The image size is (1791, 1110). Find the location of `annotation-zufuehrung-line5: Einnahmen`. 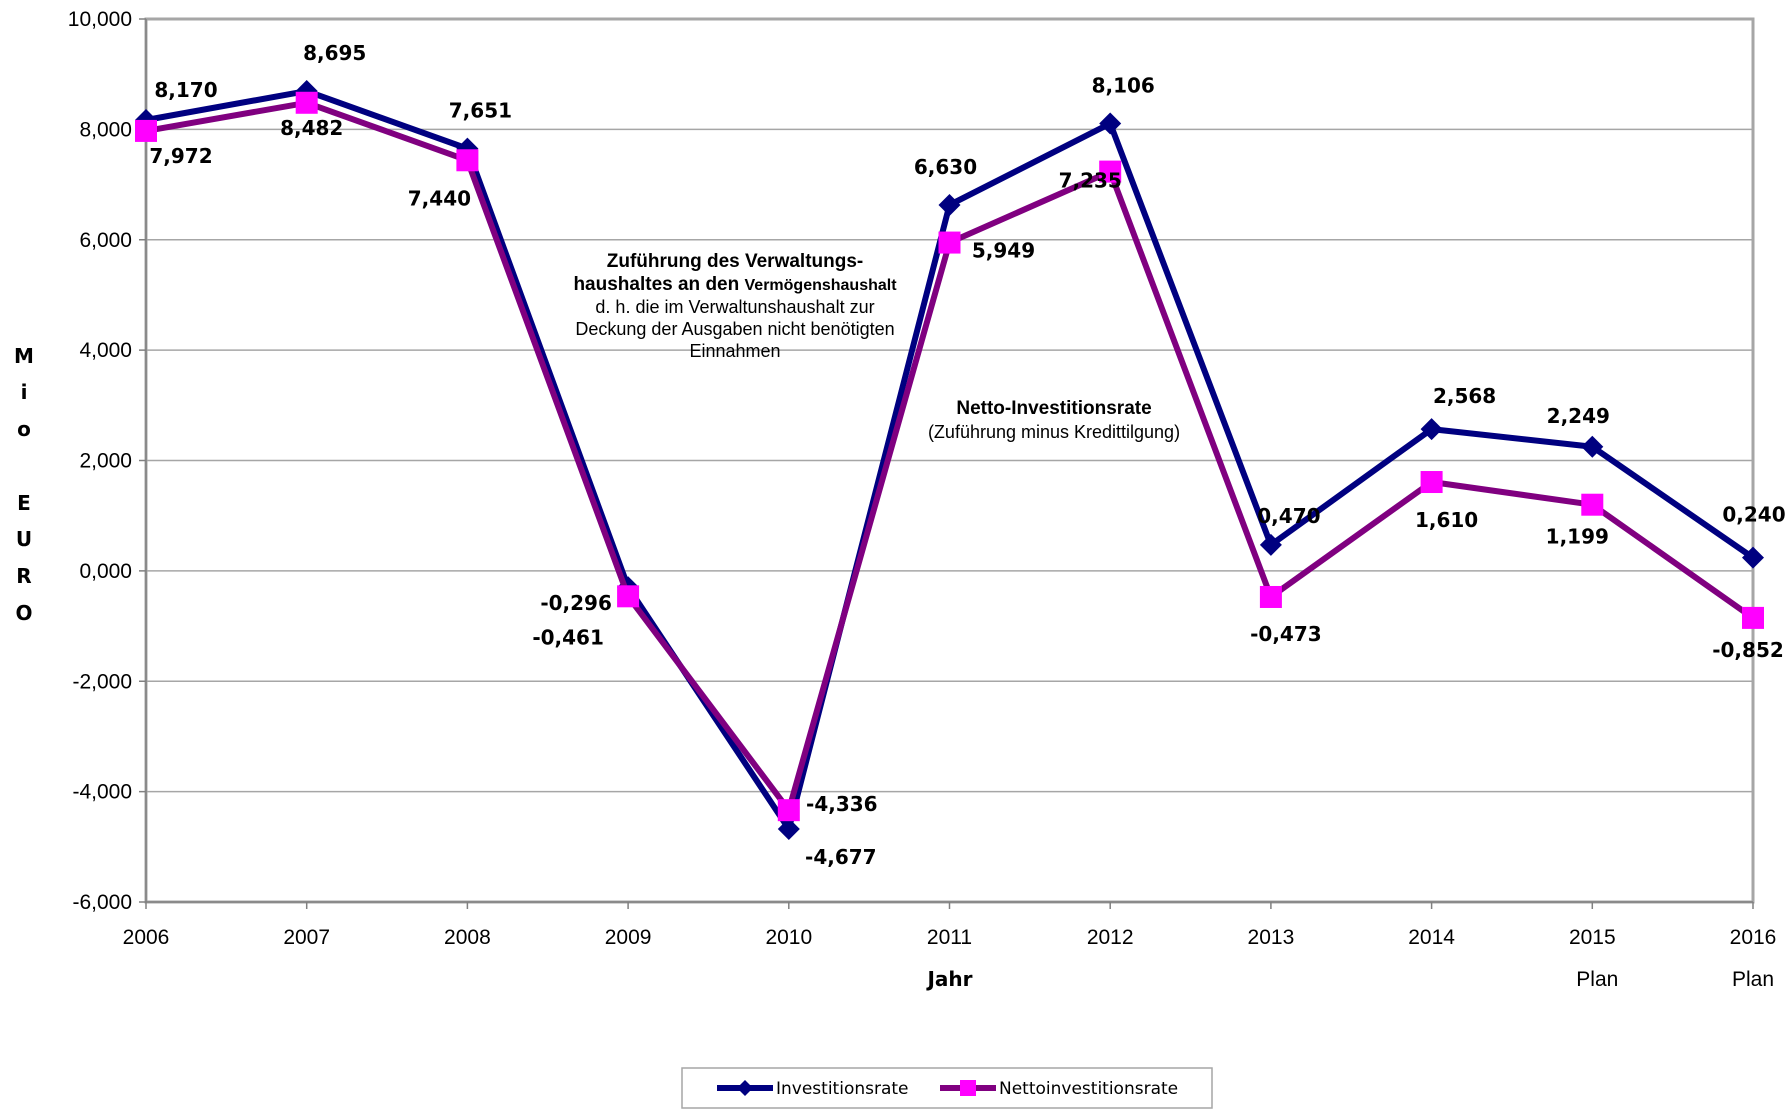

annotation-zufuehrung-line5: Einnahmen is located at coordinates (734, 351).